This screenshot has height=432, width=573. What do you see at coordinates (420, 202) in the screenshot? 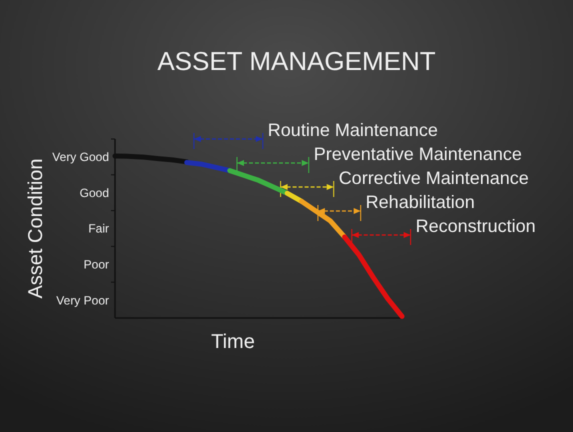
I see `annotation: Rehabilitation` at bounding box center [420, 202].